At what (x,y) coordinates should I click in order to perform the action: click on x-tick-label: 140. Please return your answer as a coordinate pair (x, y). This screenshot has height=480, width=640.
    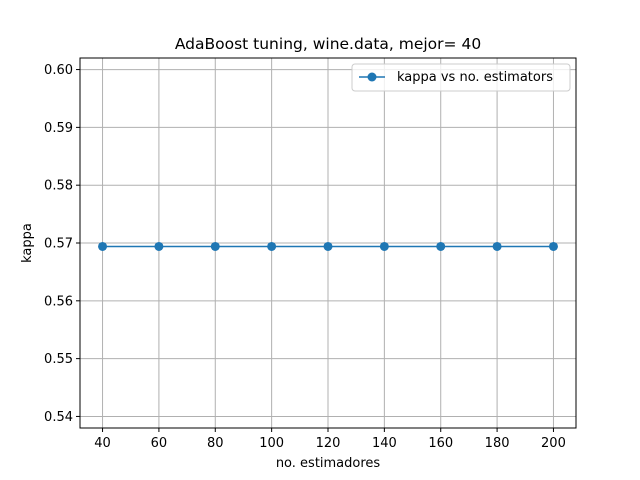
    Looking at the image, I should click on (384, 443).